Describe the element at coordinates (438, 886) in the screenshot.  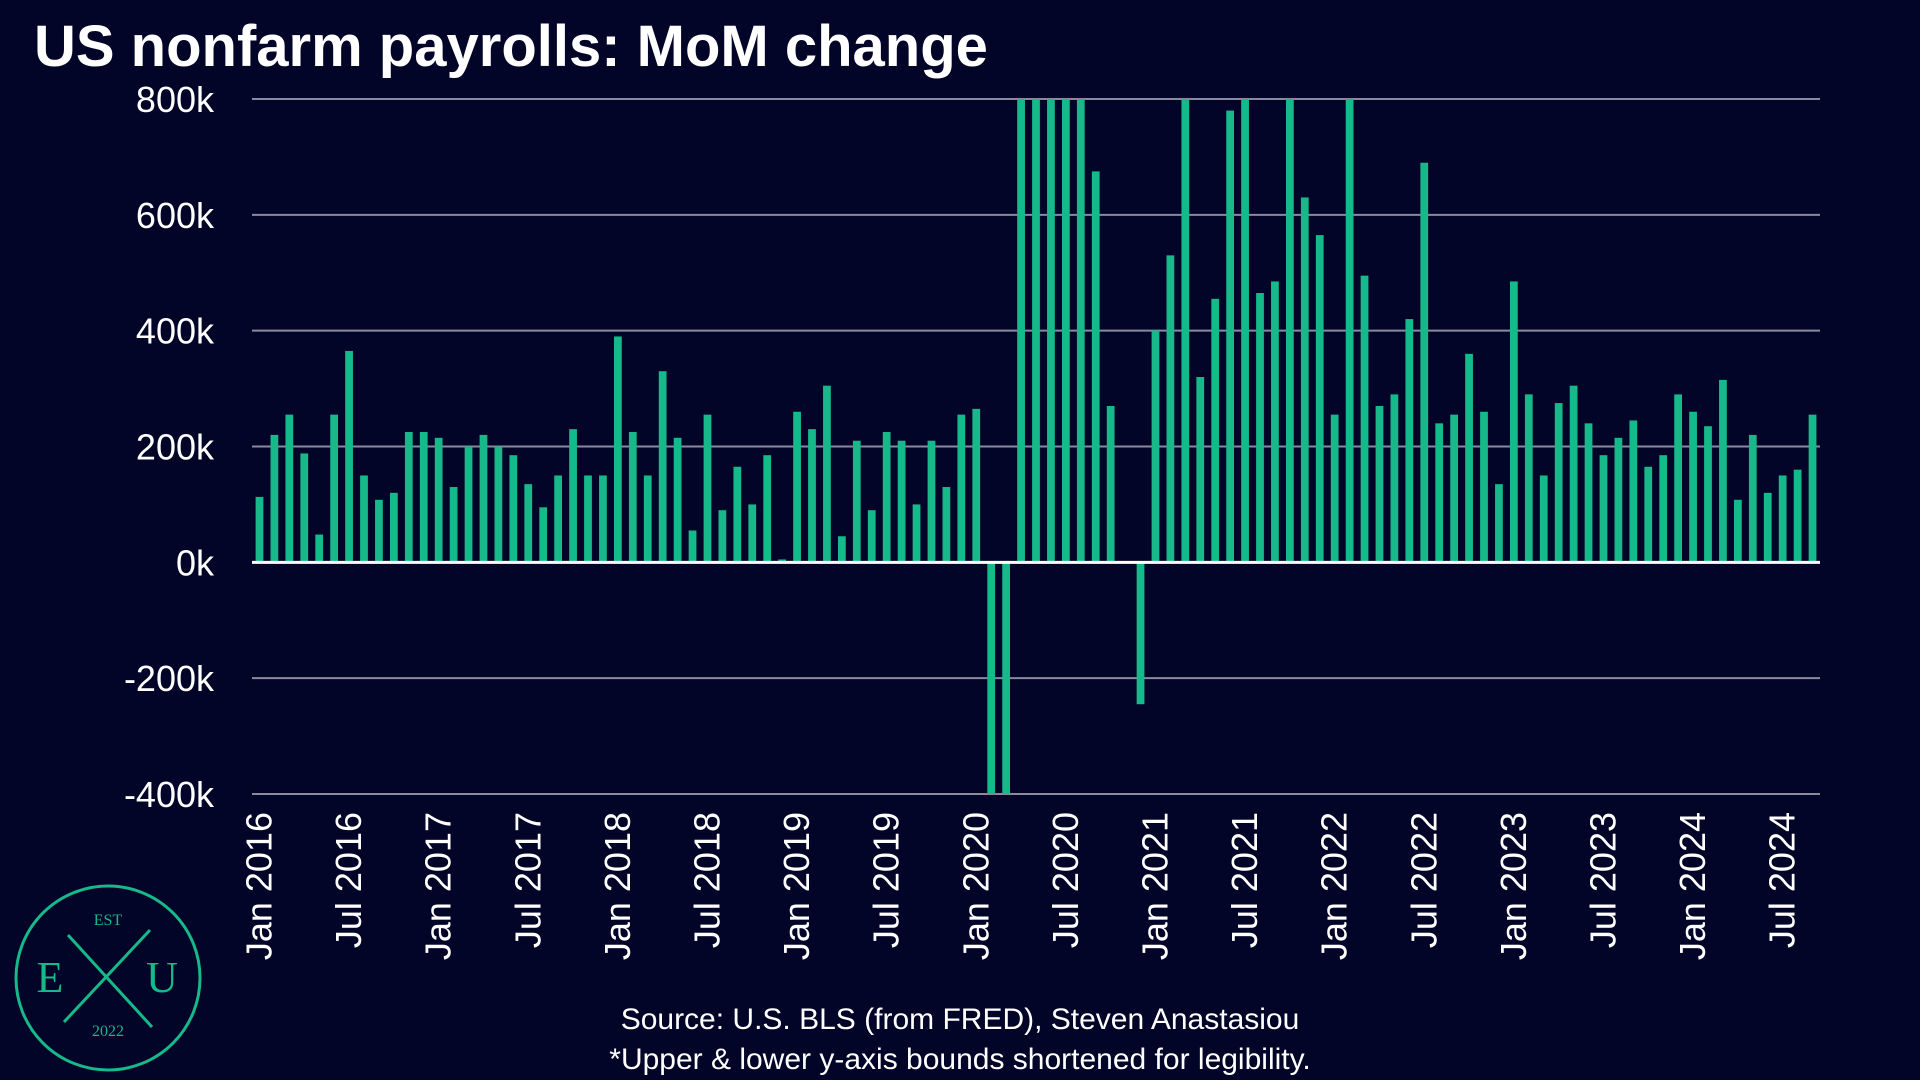
I see `x-tick-label: Jan 2017` at that location.